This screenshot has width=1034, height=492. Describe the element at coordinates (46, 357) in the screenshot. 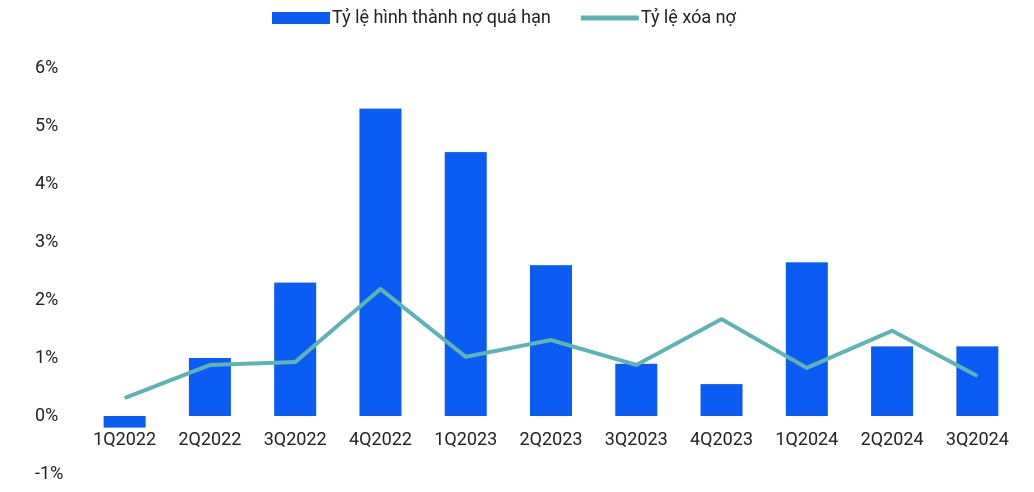

I see `y-tick-label: 1%` at that location.